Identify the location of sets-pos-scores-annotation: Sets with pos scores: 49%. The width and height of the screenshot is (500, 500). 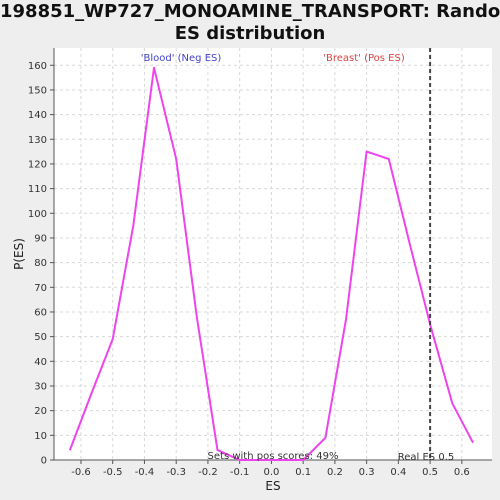
(273, 456).